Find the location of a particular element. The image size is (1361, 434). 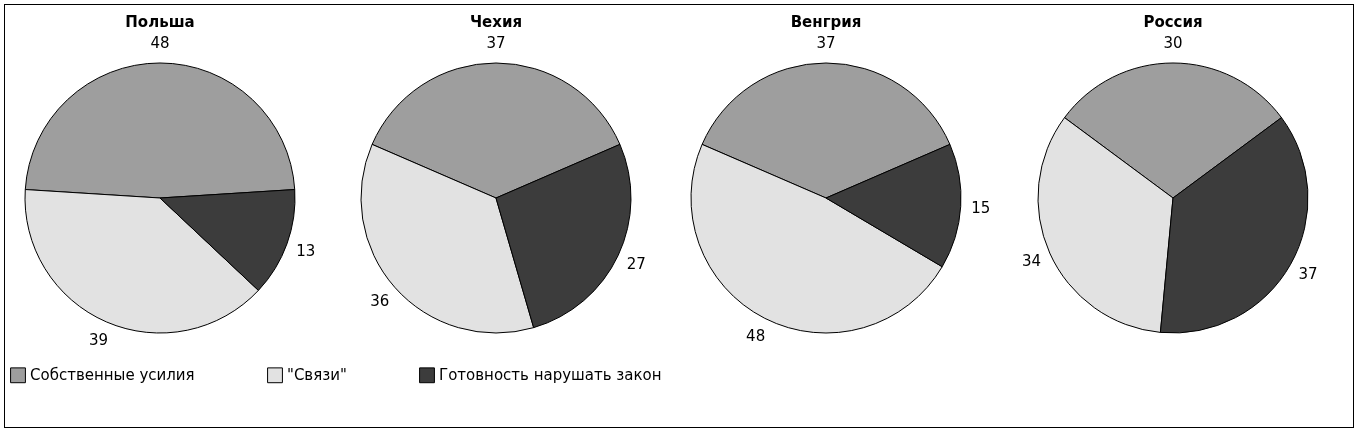

legend-label: "Связи" is located at coordinates (317, 375).